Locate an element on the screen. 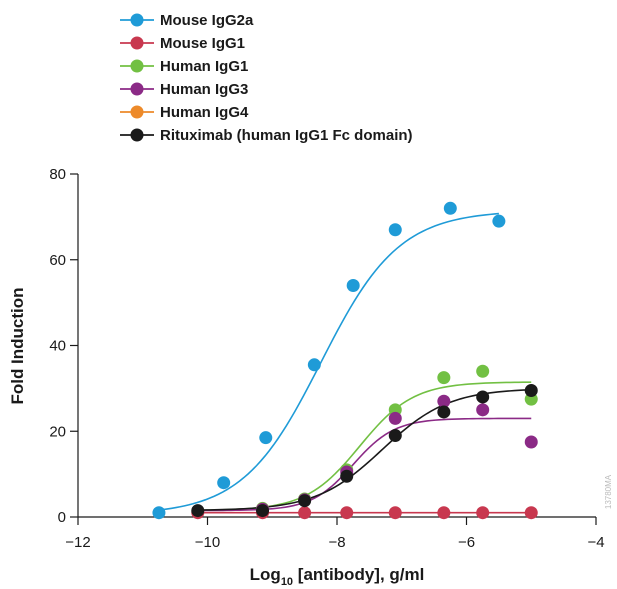 The width and height of the screenshot is (617, 589). curve-rituximab-human-igg1-fc-domain is located at coordinates (364, 449).